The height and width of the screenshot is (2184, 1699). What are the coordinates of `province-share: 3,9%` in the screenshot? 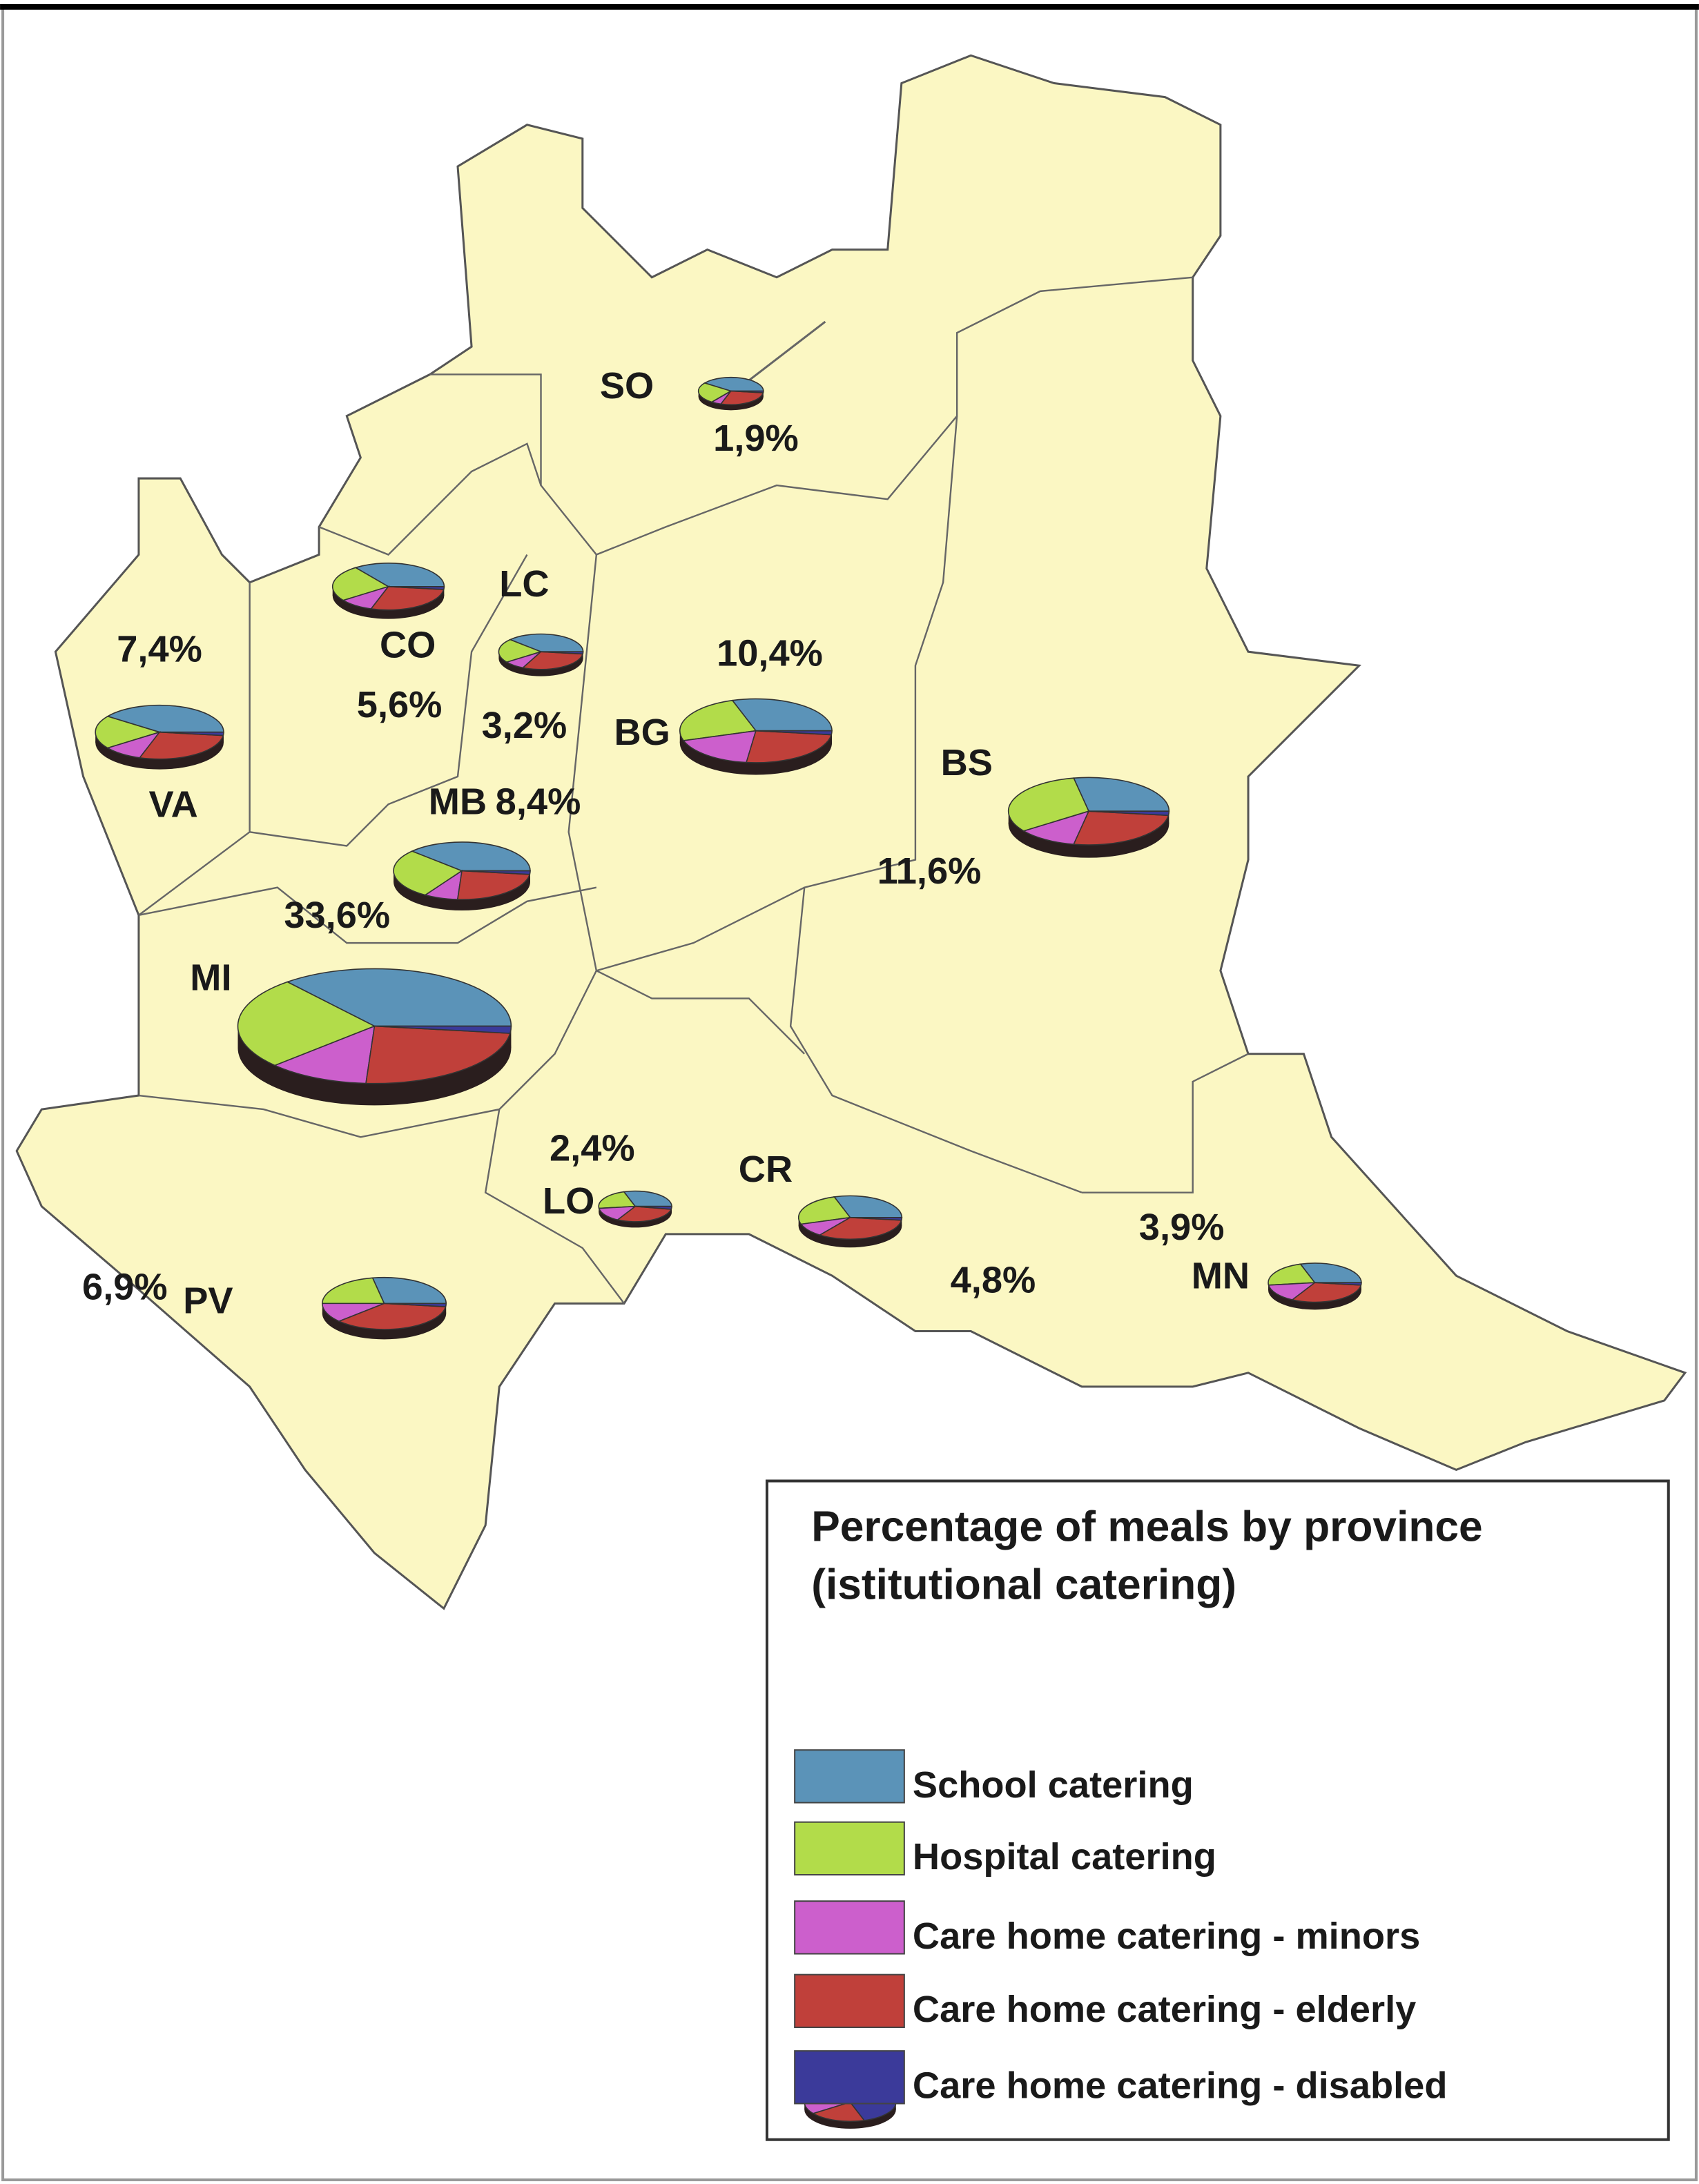 It's located at (1182, 1227).